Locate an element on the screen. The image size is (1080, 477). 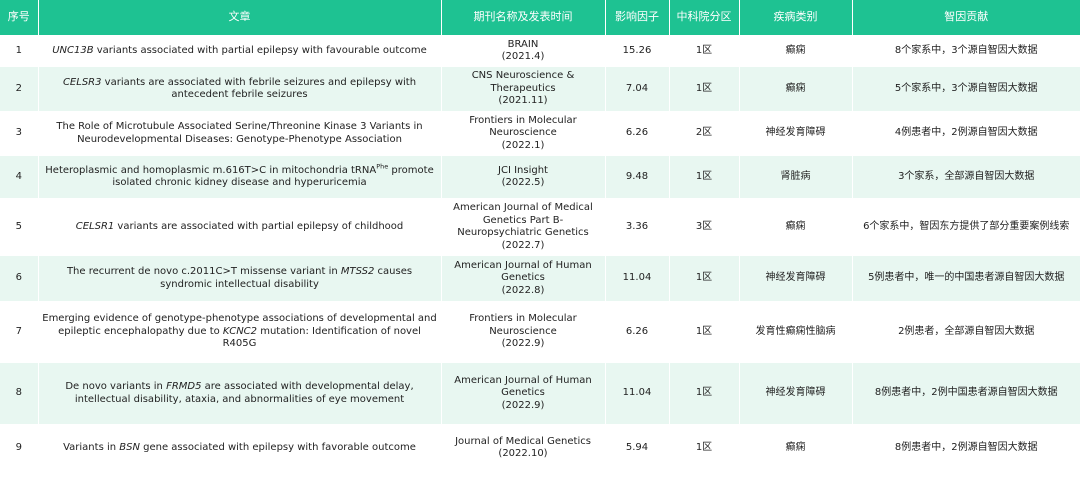
contribution: 5个家系中，3个源自智因大数据 is located at coordinates (966, 89).